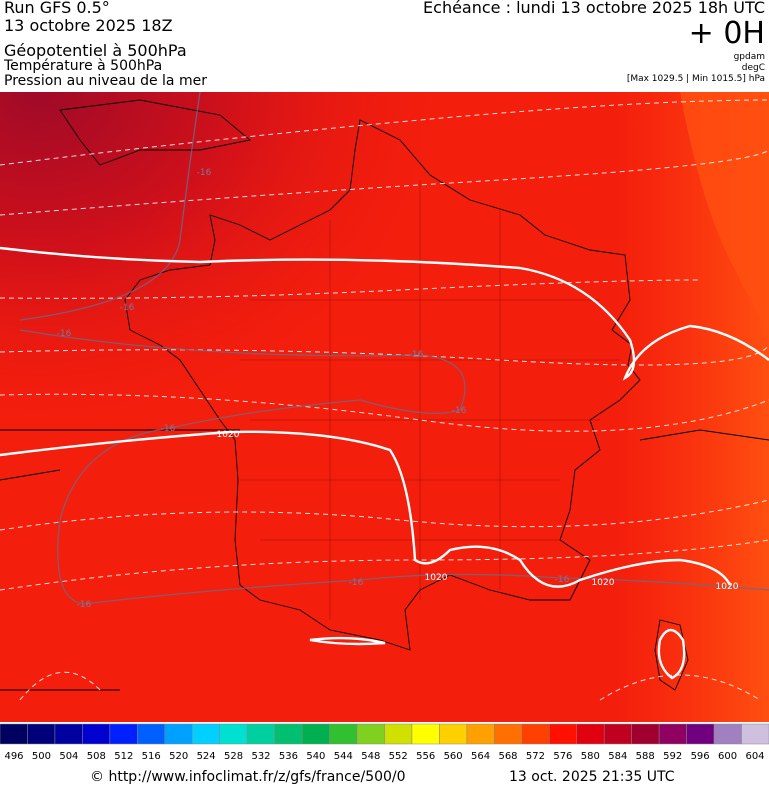  I want to click on colorbar-label: 536, so click(288, 756).